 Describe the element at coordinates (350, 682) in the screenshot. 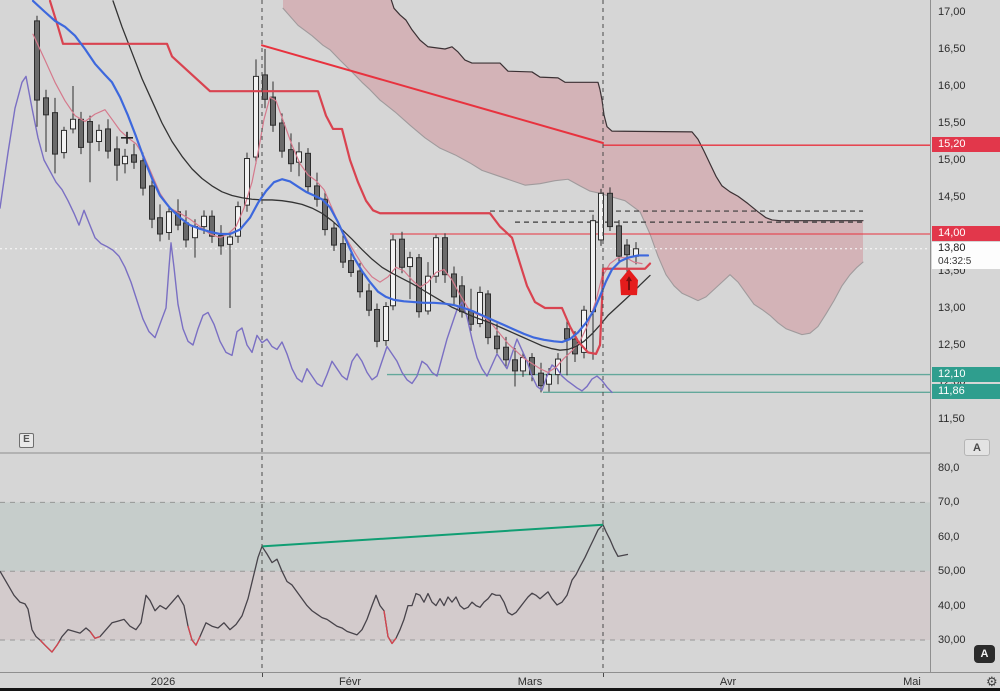

I see `time-axis-label: Févr` at that location.